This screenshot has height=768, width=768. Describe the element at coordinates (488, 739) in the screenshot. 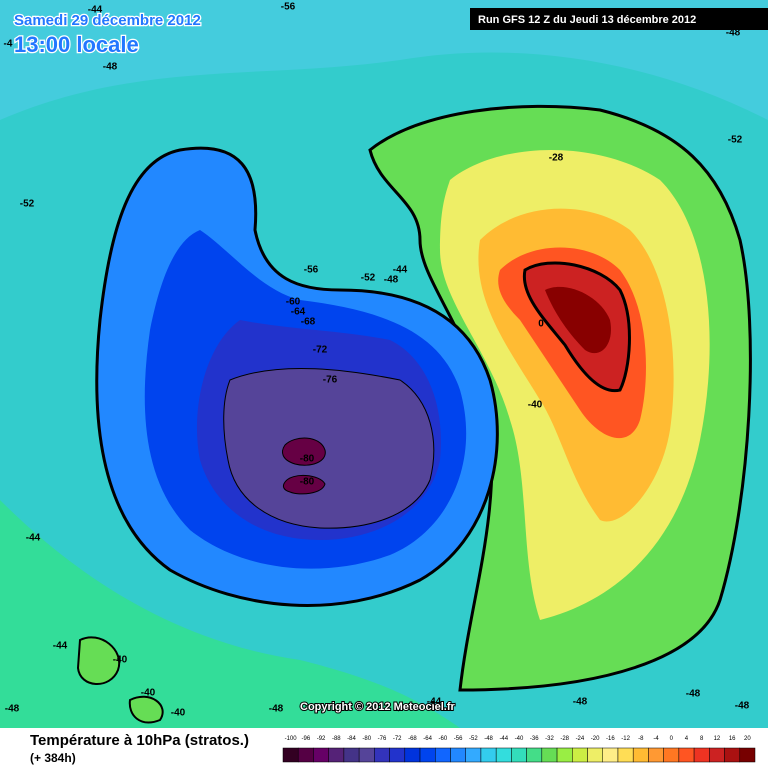

I see `scale-label: -48` at that location.